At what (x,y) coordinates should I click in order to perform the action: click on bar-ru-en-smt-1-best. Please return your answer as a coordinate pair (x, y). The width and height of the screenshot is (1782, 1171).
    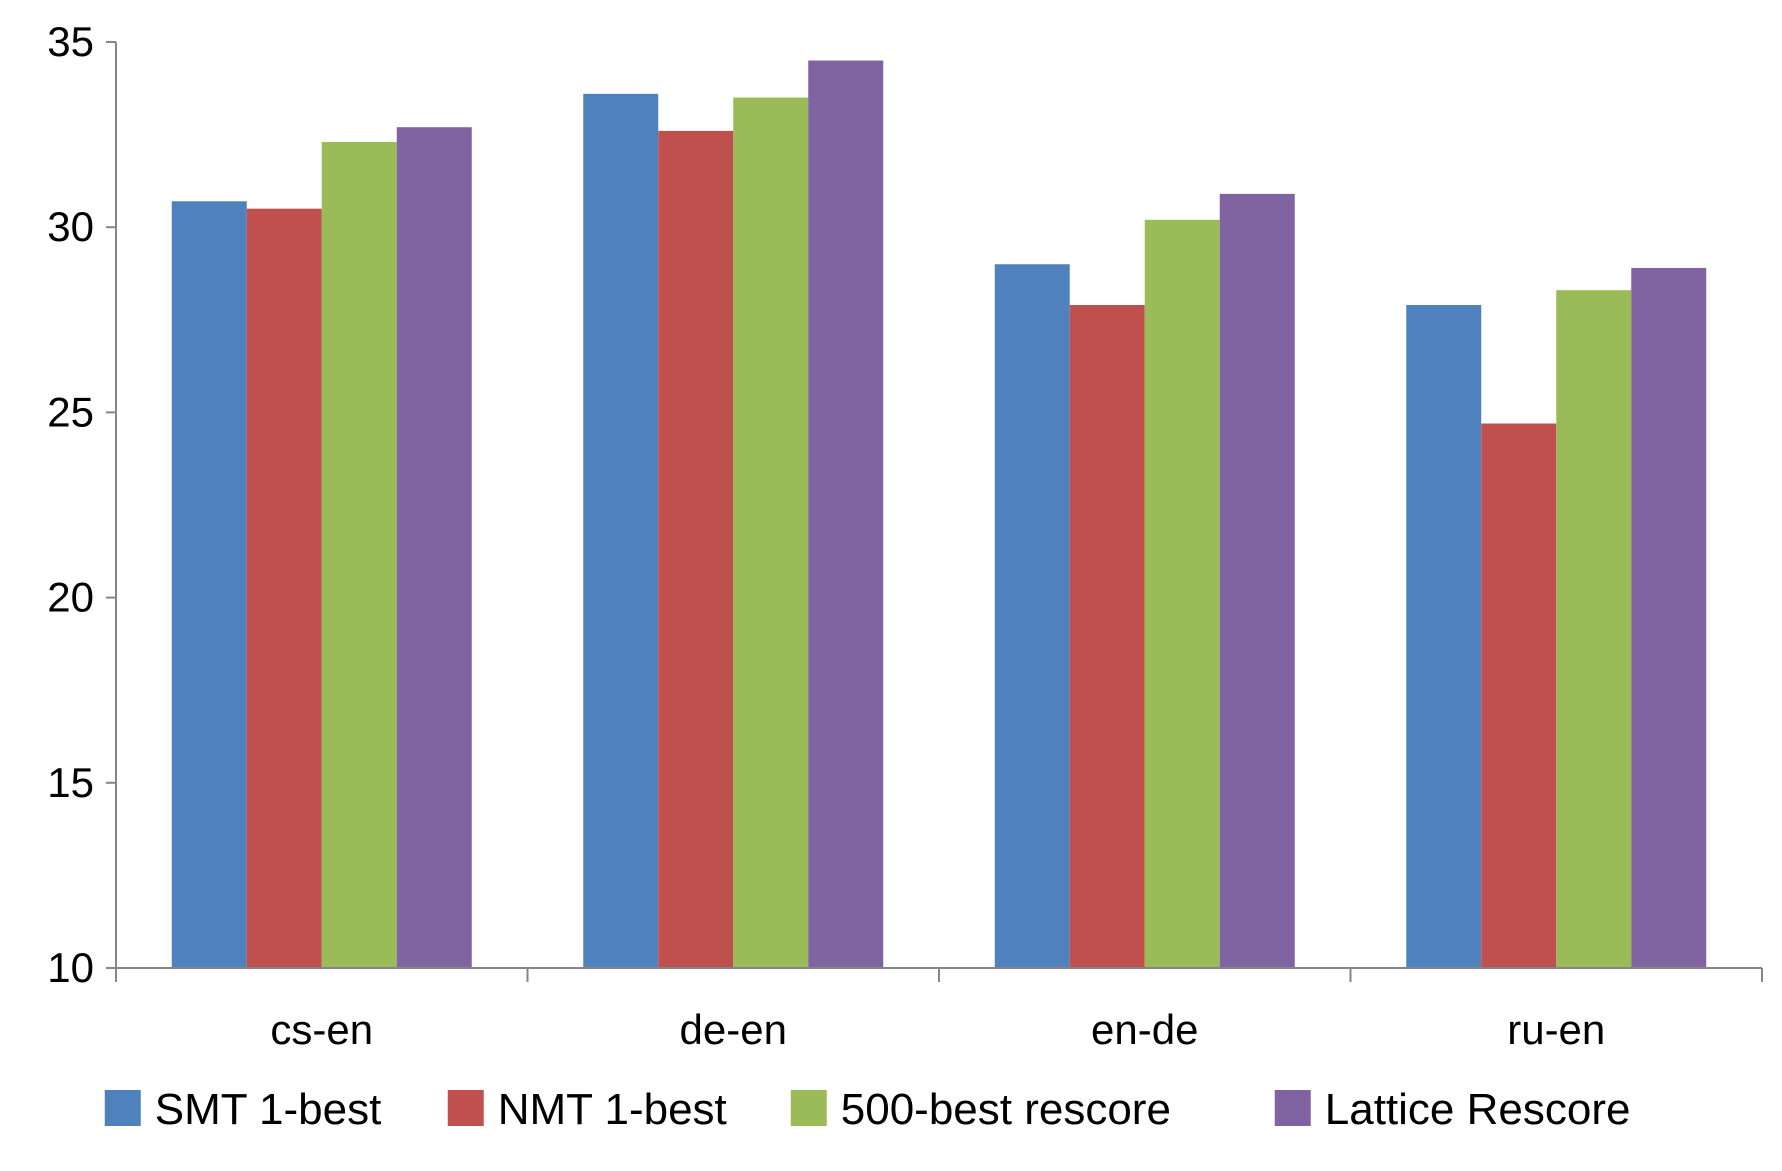
    Looking at the image, I should click on (1444, 636).